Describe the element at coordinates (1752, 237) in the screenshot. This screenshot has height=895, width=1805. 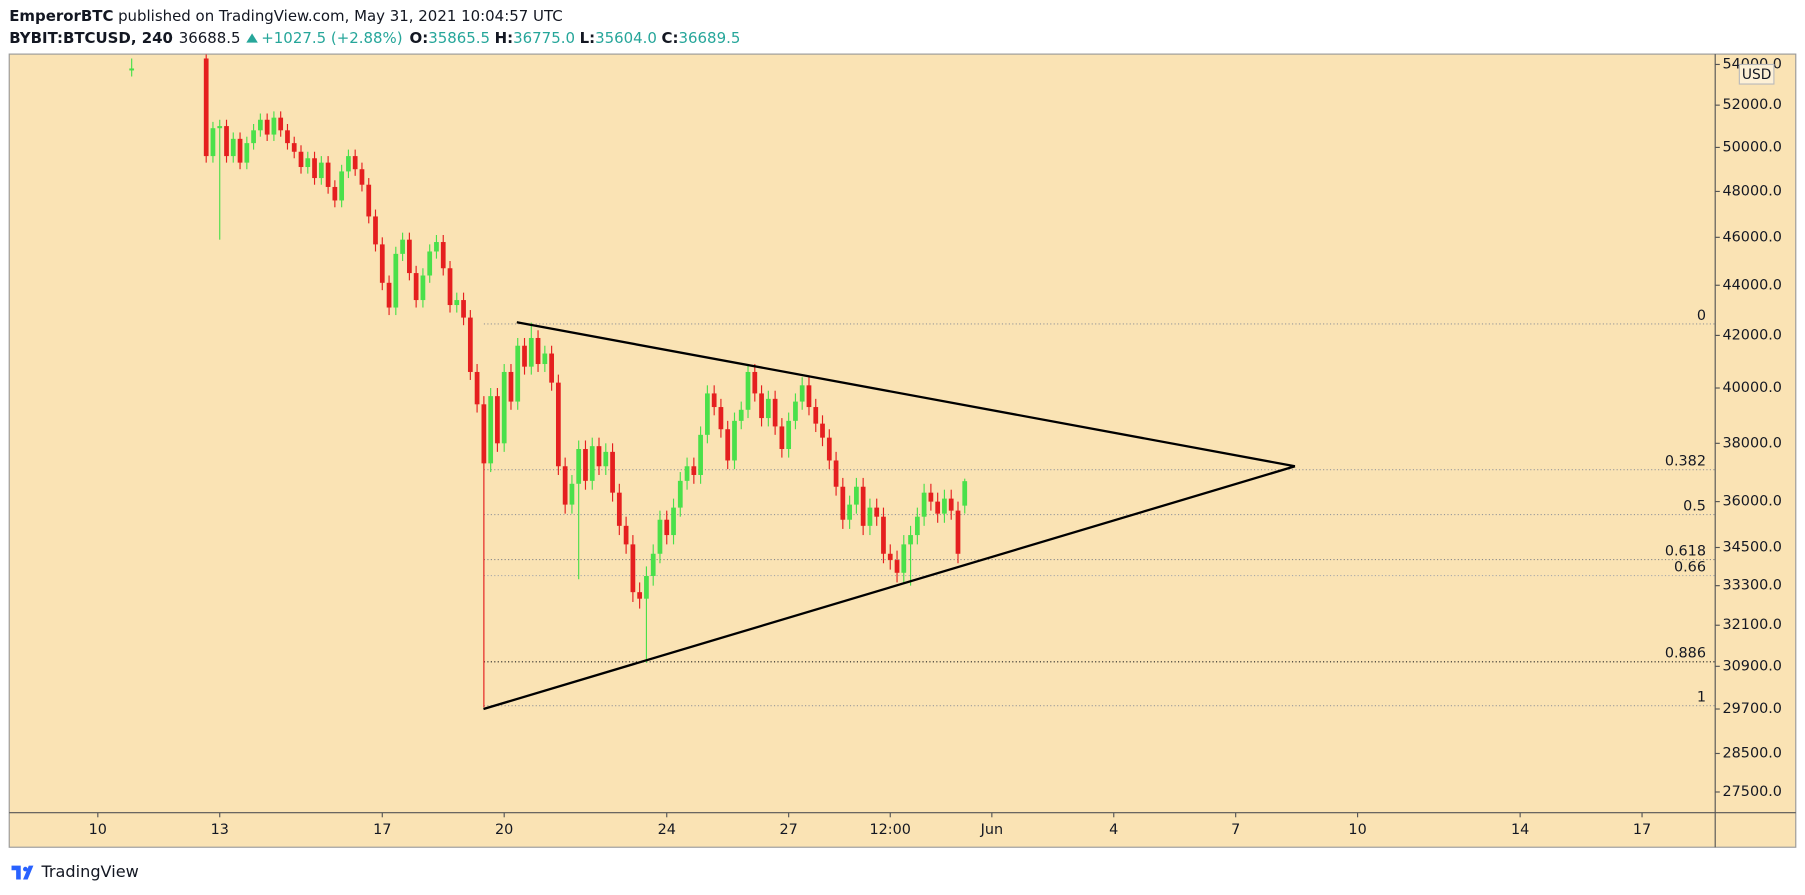
I see `y-tick-label: 46000.0` at that location.